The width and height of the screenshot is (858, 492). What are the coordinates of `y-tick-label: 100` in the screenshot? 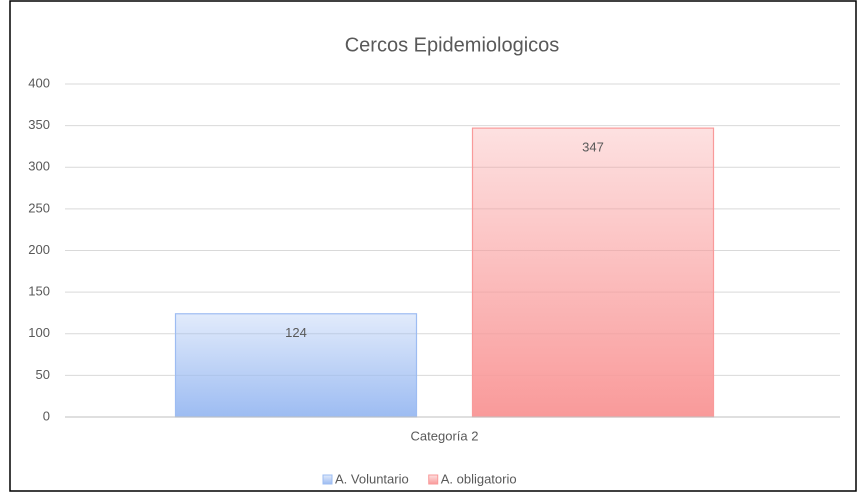 It's located at (39, 332).